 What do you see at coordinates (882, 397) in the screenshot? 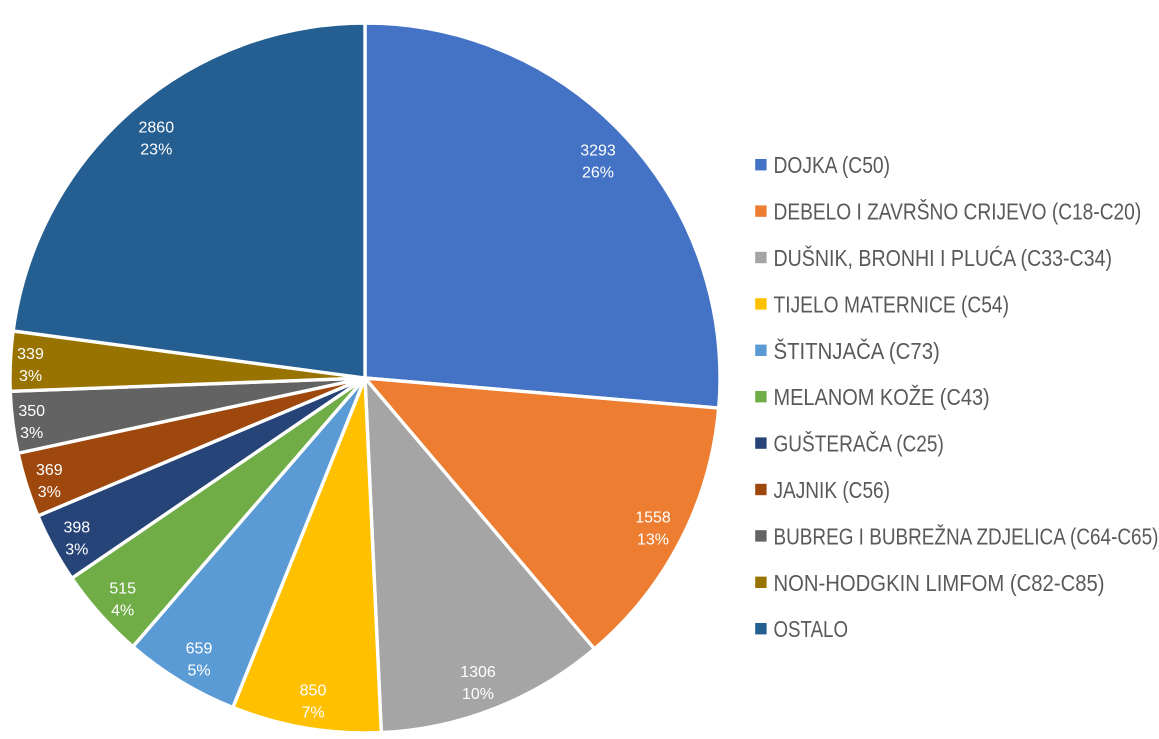
I see `svg-text: MELANOM KOŽE (C43)` at bounding box center [882, 397].